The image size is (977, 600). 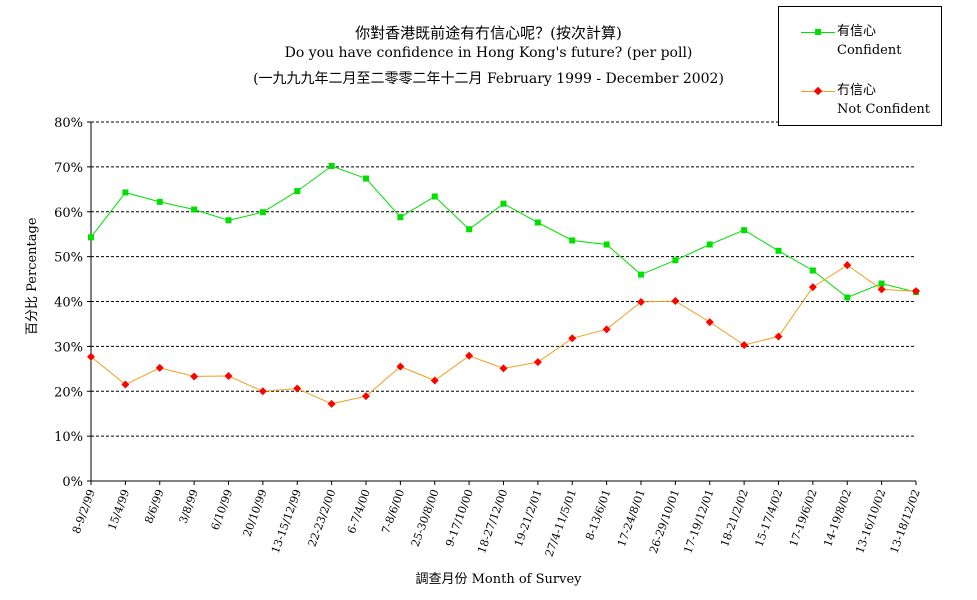 I want to click on y-tick-label: 10%, so click(x=68, y=437).